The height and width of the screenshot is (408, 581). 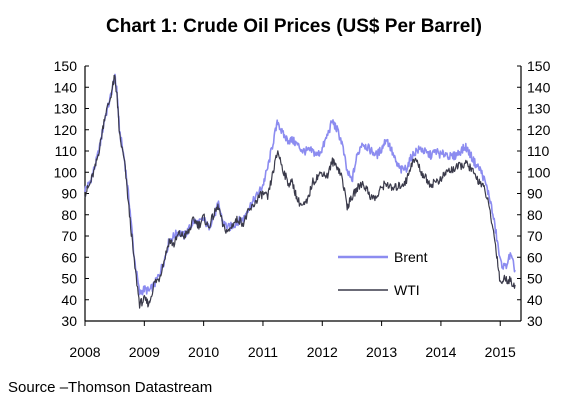 I want to click on y-tick-label-left: 70, so click(x=69, y=236).